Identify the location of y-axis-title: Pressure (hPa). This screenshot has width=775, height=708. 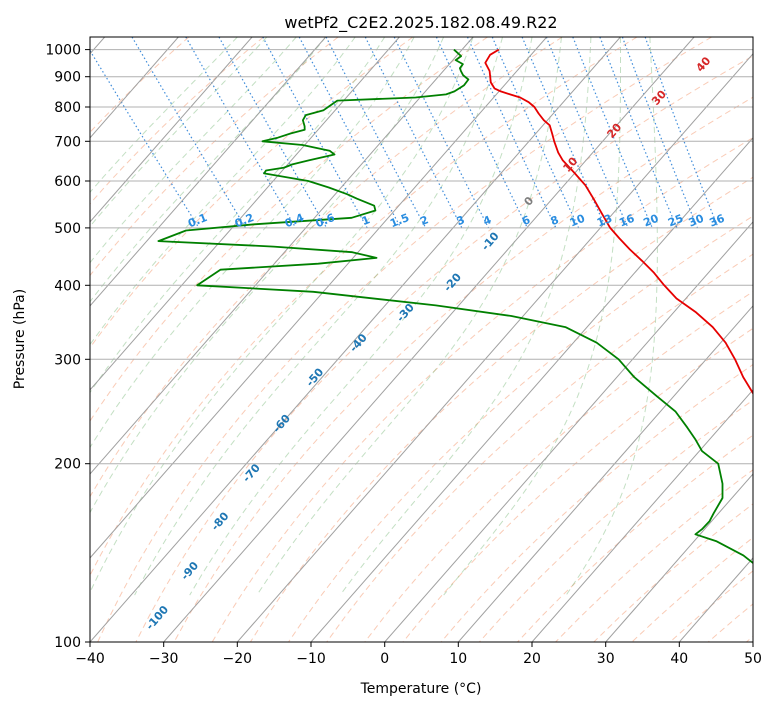
(20, 339).